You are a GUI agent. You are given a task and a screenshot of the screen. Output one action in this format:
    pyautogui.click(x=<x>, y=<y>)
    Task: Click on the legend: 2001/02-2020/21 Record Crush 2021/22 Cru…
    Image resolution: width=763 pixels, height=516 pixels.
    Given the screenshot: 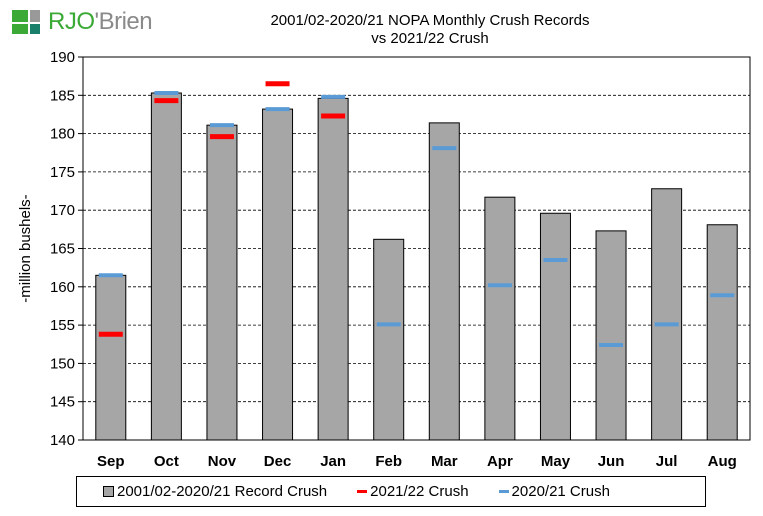 What is the action you would take?
    pyautogui.click(x=391, y=491)
    